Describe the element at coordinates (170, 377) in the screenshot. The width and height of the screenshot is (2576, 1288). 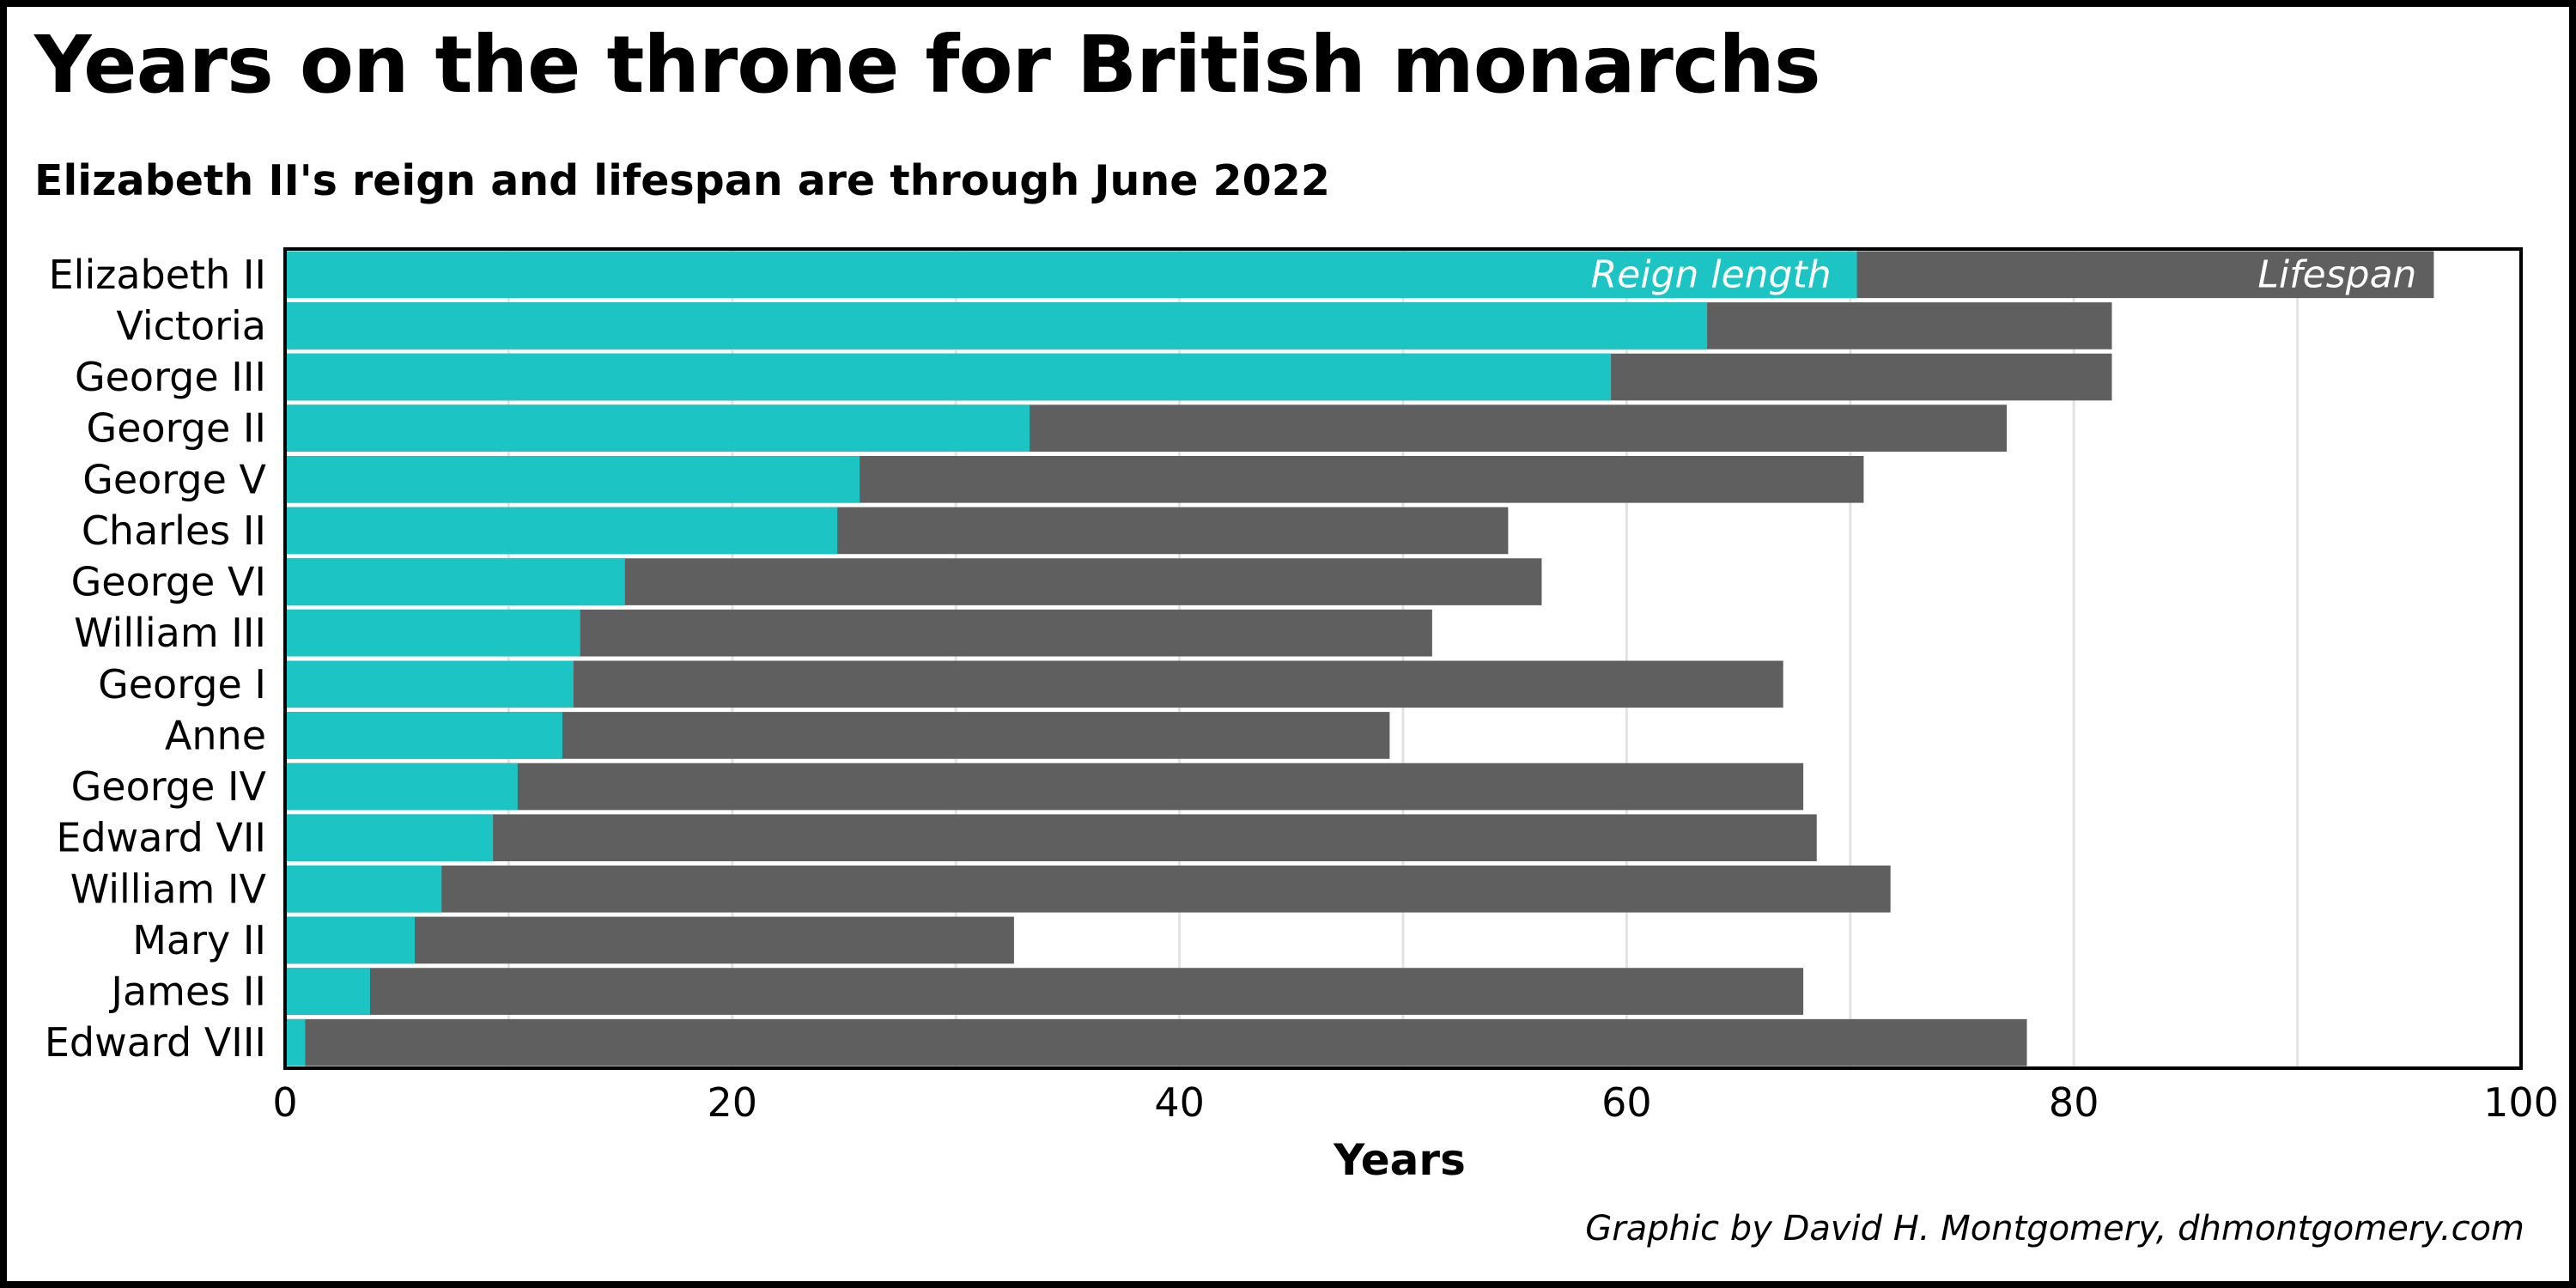
I see `category-label: George III` at that location.